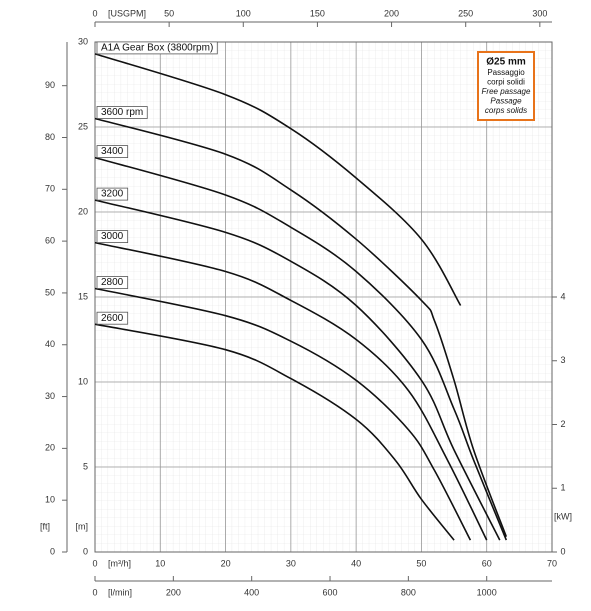 Image resolution: width=591 pixels, height=611 pixels. What do you see at coordinates (563, 516) in the screenshot?
I see `right-axis-label: [kW]` at bounding box center [563, 516].